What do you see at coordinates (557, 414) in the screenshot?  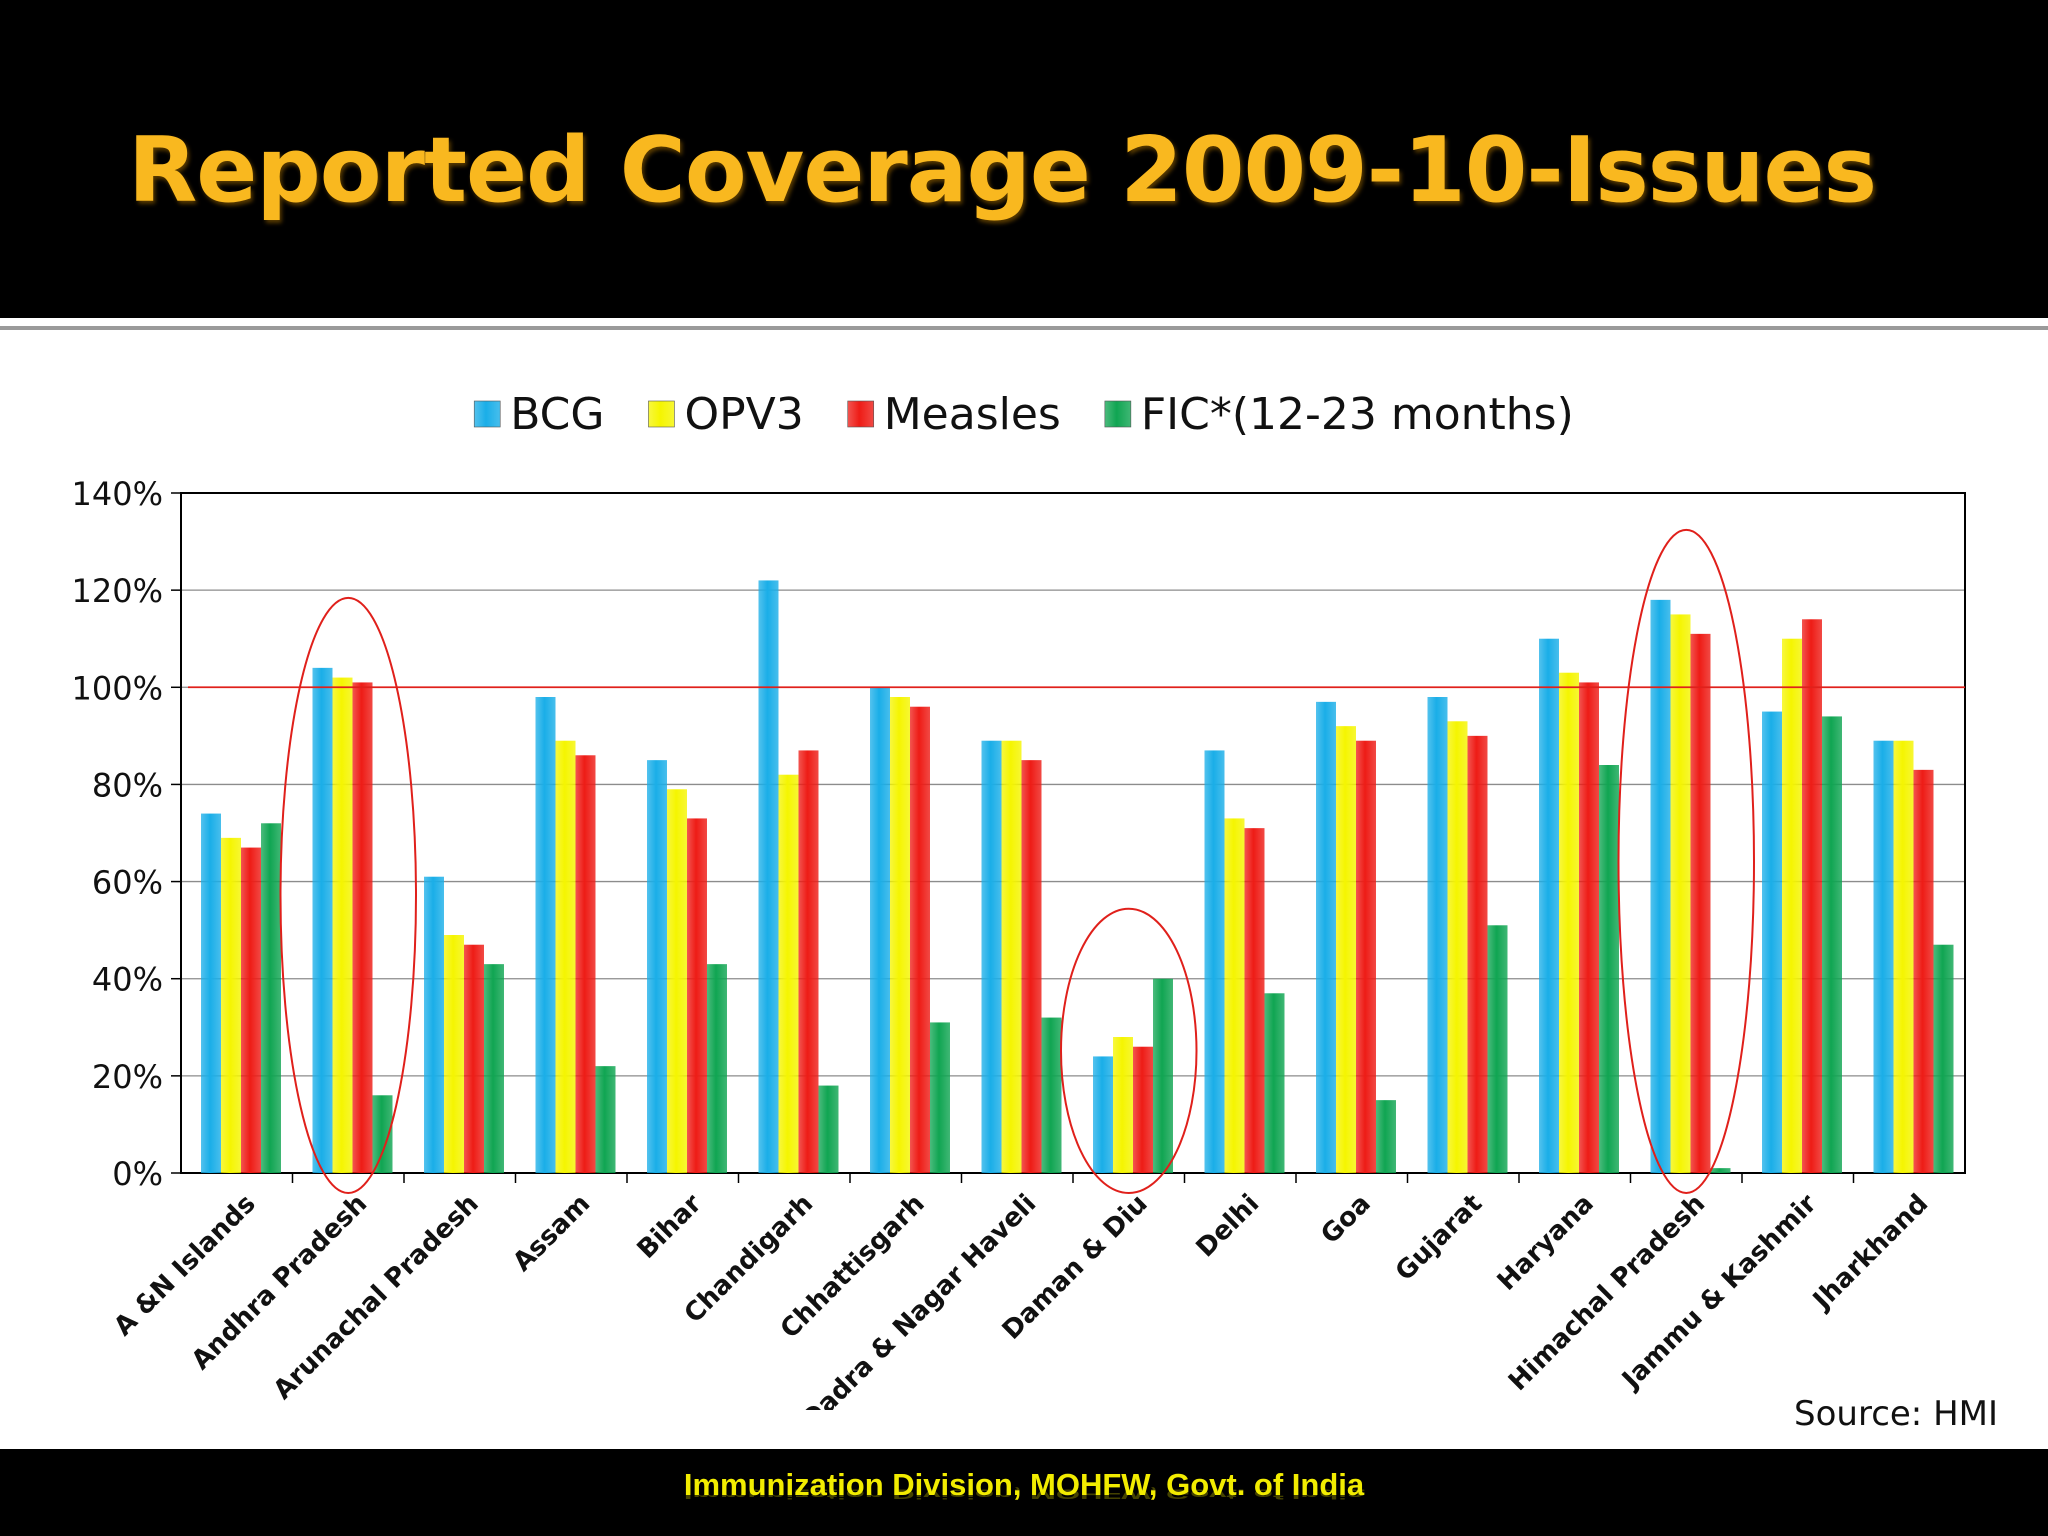 I see `legend-label: BCG` at bounding box center [557, 414].